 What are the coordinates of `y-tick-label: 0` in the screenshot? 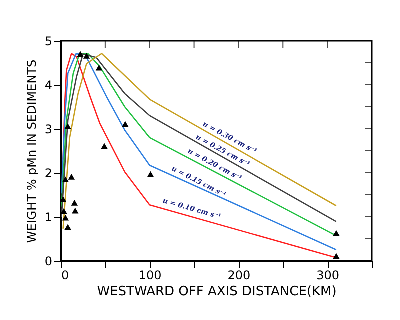 It's located at (48, 261).